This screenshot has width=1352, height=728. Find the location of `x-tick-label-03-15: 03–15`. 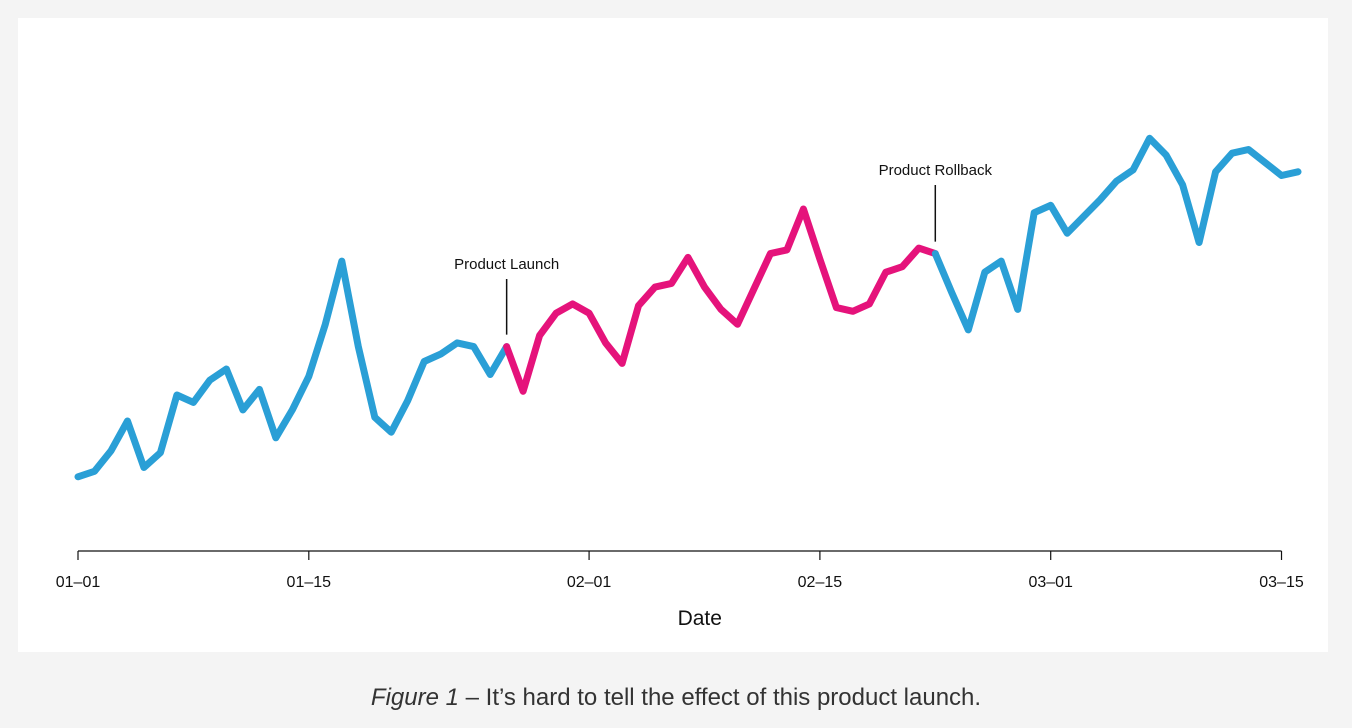

x-tick-label-03-15: 03–15 is located at coordinates (1281, 582).